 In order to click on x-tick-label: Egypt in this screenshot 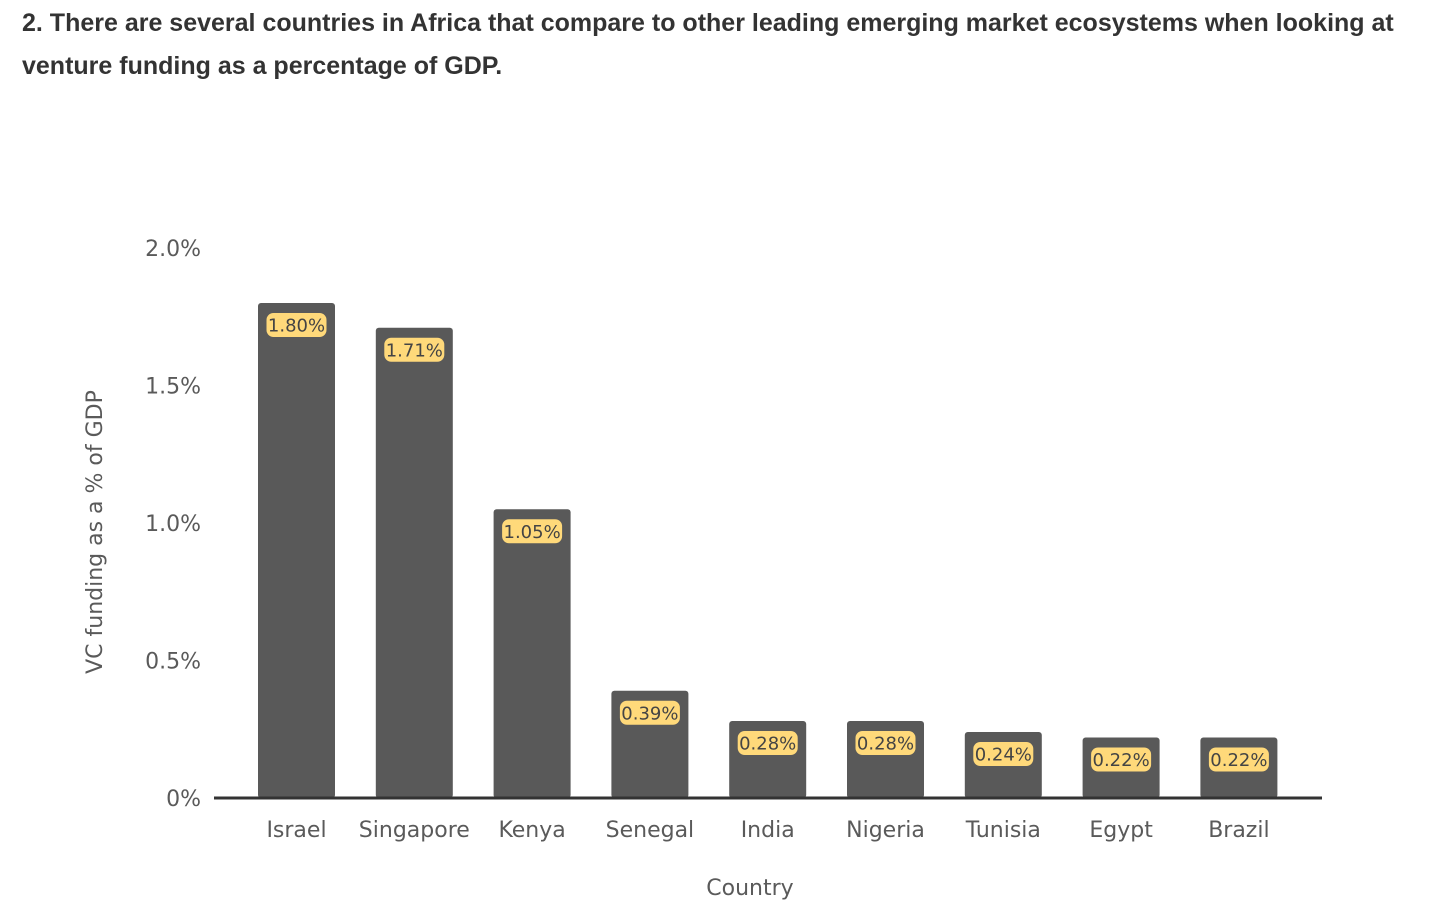, I will do `click(1121, 830)`.